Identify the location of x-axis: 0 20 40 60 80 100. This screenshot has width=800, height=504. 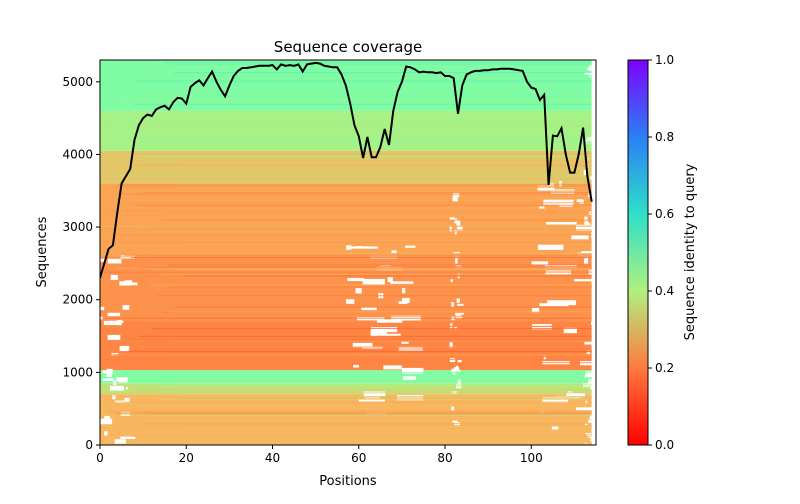
(319, 455).